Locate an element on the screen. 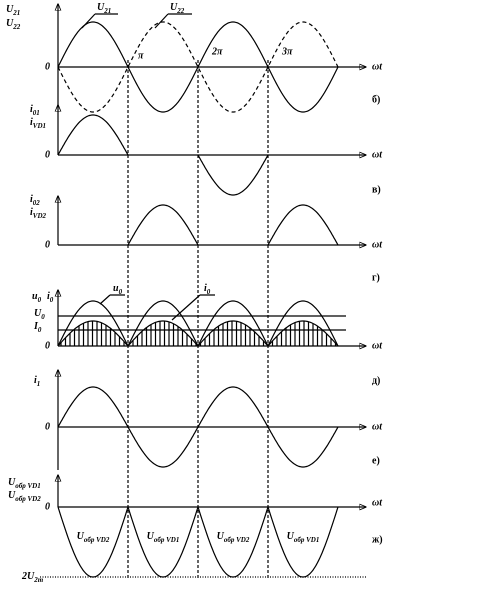  y-label-sub: 22 is located at coordinates (16, 27).